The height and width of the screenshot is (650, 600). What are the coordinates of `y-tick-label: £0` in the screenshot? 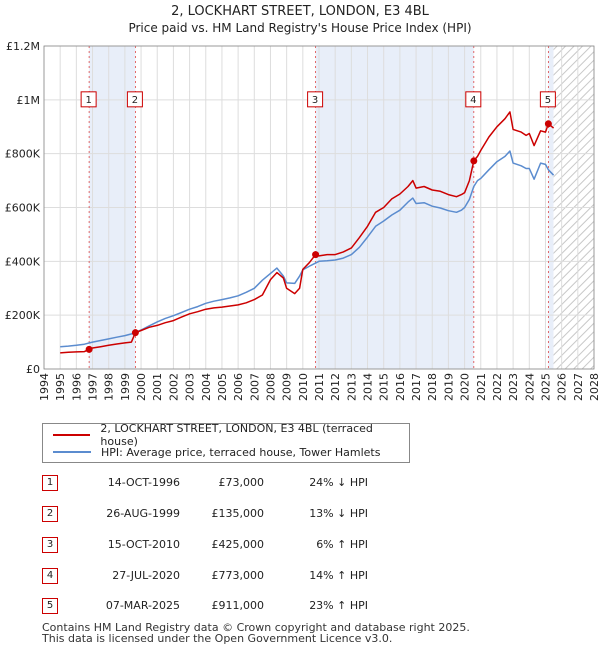 It's located at (33, 369).